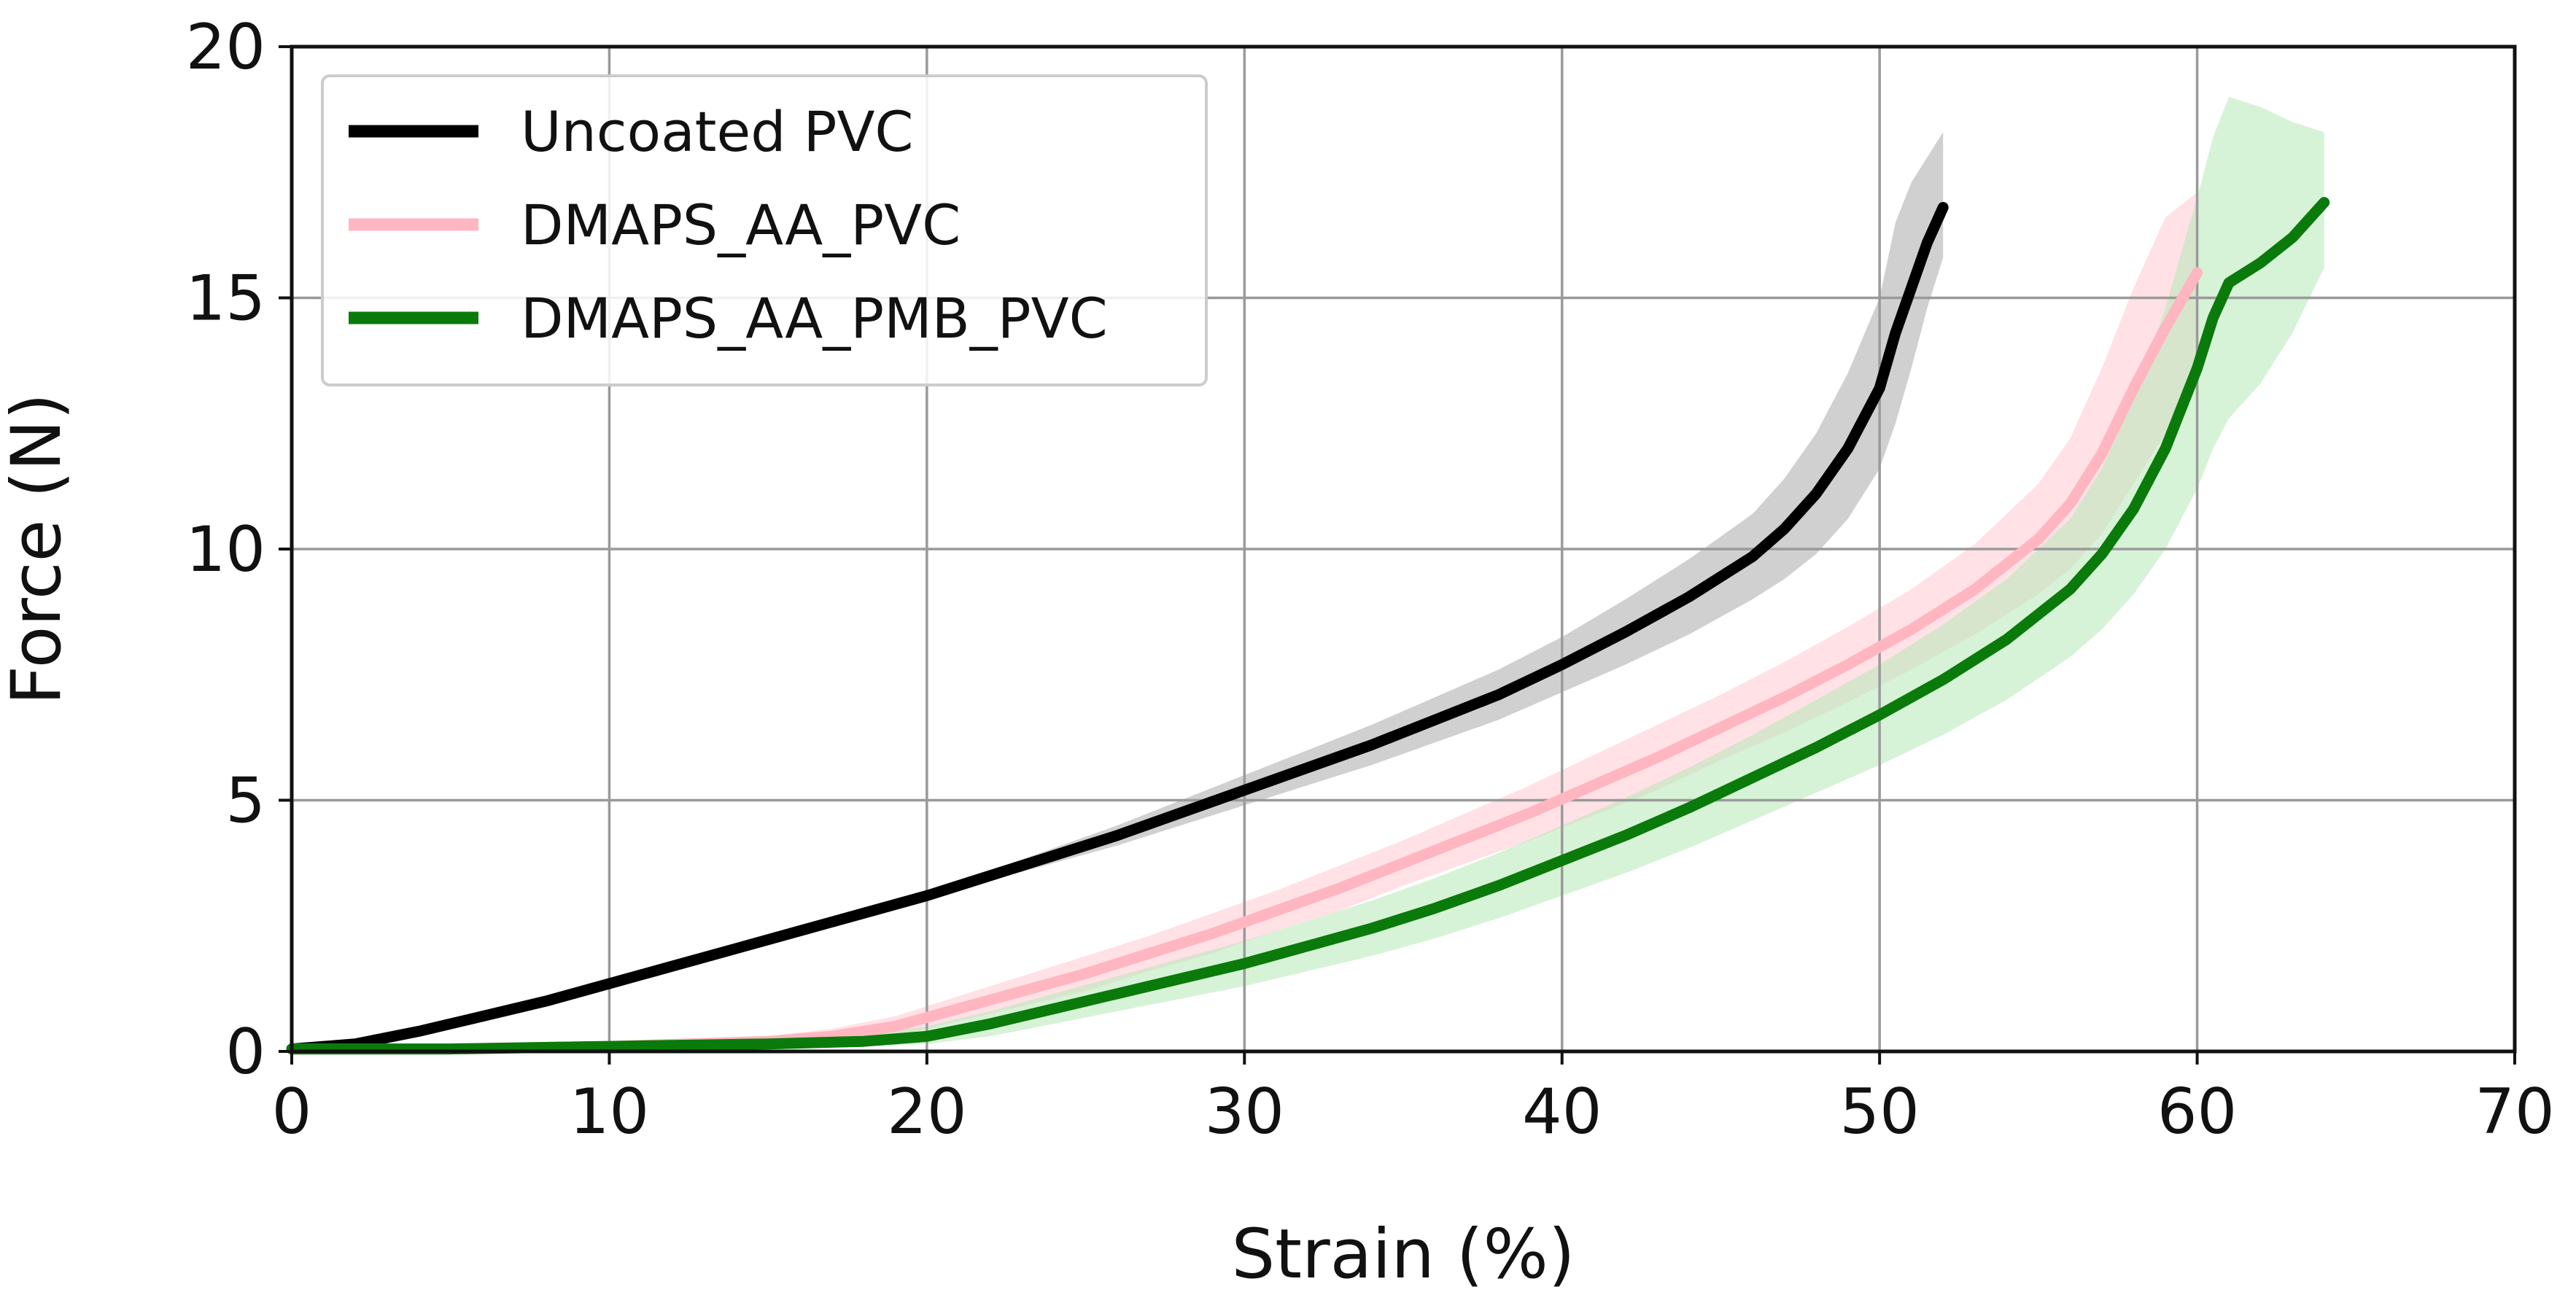 The height and width of the screenshot is (1311, 2576). I want to click on legend: Uncoated PVC DMAPS_AA_PVC DMAPS_AA_PMB_PVC, so click(765, 230).